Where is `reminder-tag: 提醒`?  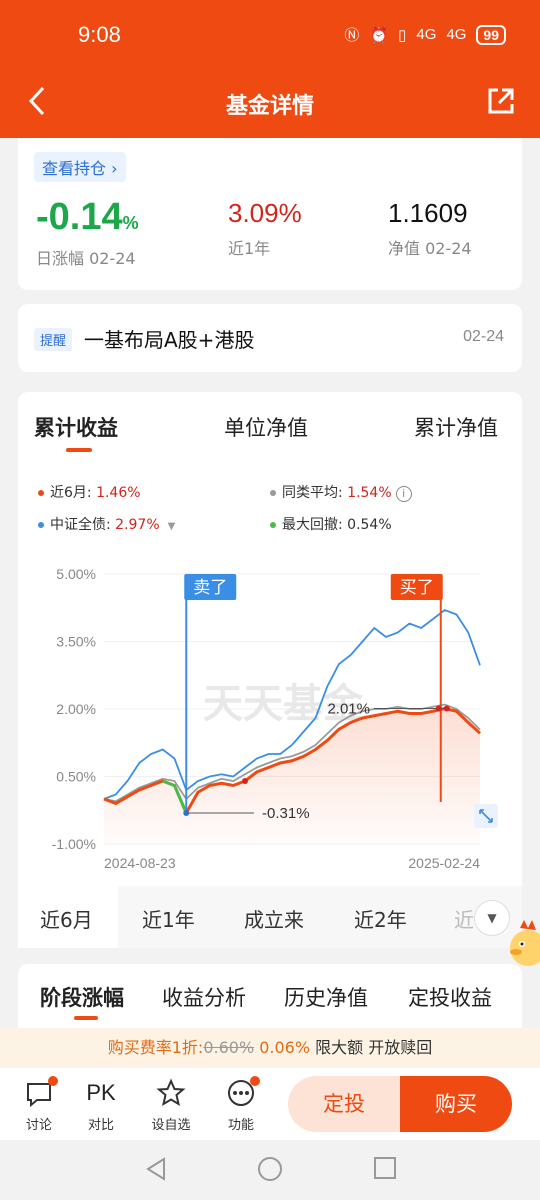
reminder-tag: 提醒 is located at coordinates (53, 339).